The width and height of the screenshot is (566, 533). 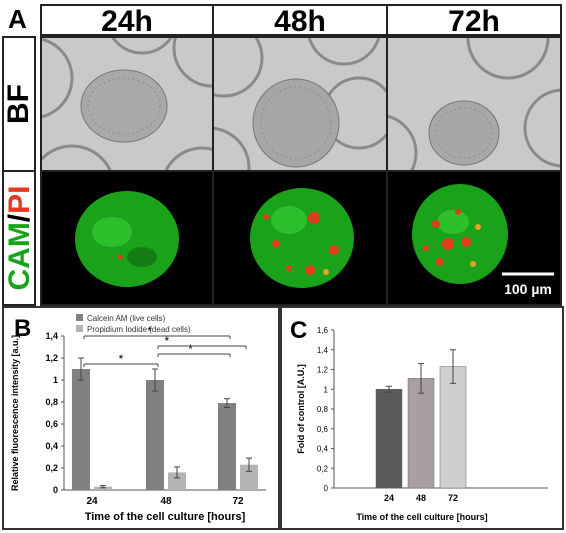 What do you see at coordinates (421, 517) in the screenshot?
I see `chart-c-x-axis-title: Time of the cell culture [hours]` at bounding box center [421, 517].